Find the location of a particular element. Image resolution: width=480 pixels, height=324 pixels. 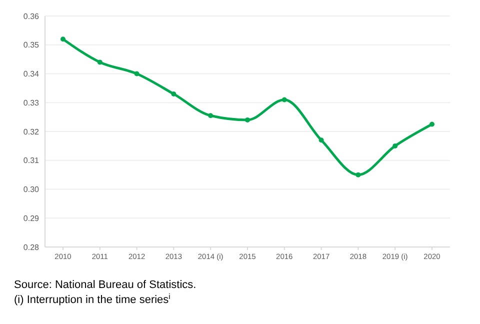

y-tick-label: 0.31 is located at coordinates (31, 161).